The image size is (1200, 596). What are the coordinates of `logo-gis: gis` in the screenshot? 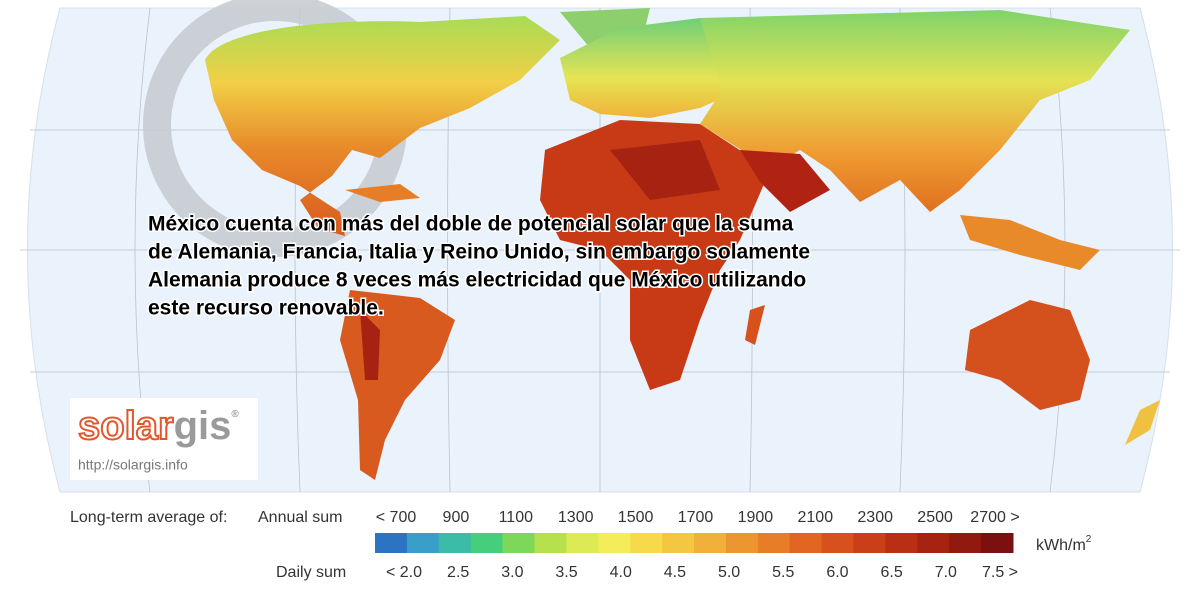 It's located at (203, 426).